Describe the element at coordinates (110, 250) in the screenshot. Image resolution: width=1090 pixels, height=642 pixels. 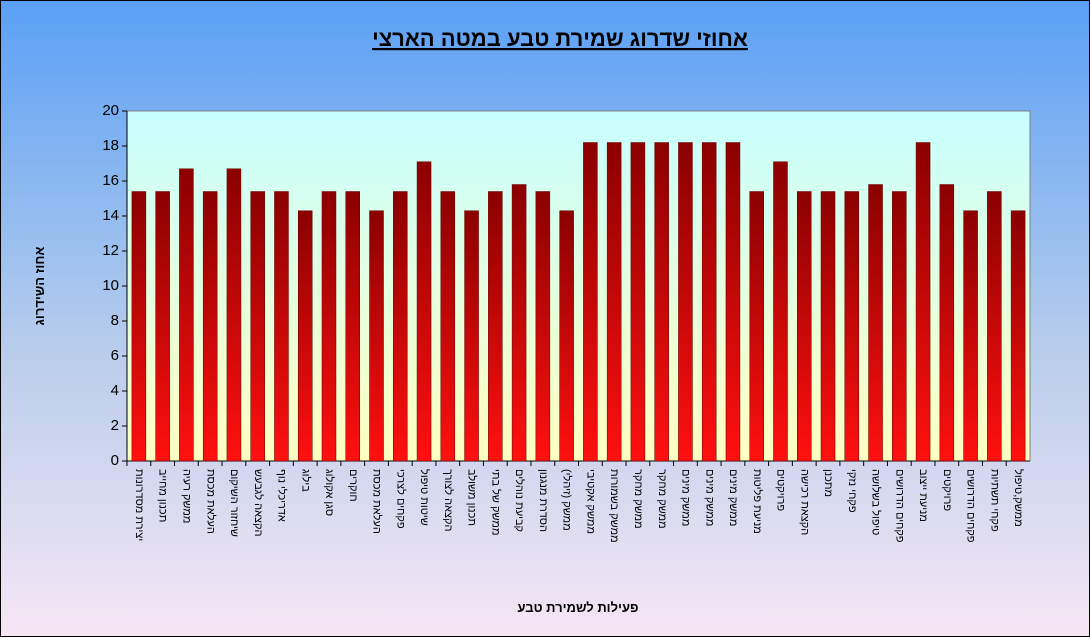
I see `y-tick-label: 12` at that location.